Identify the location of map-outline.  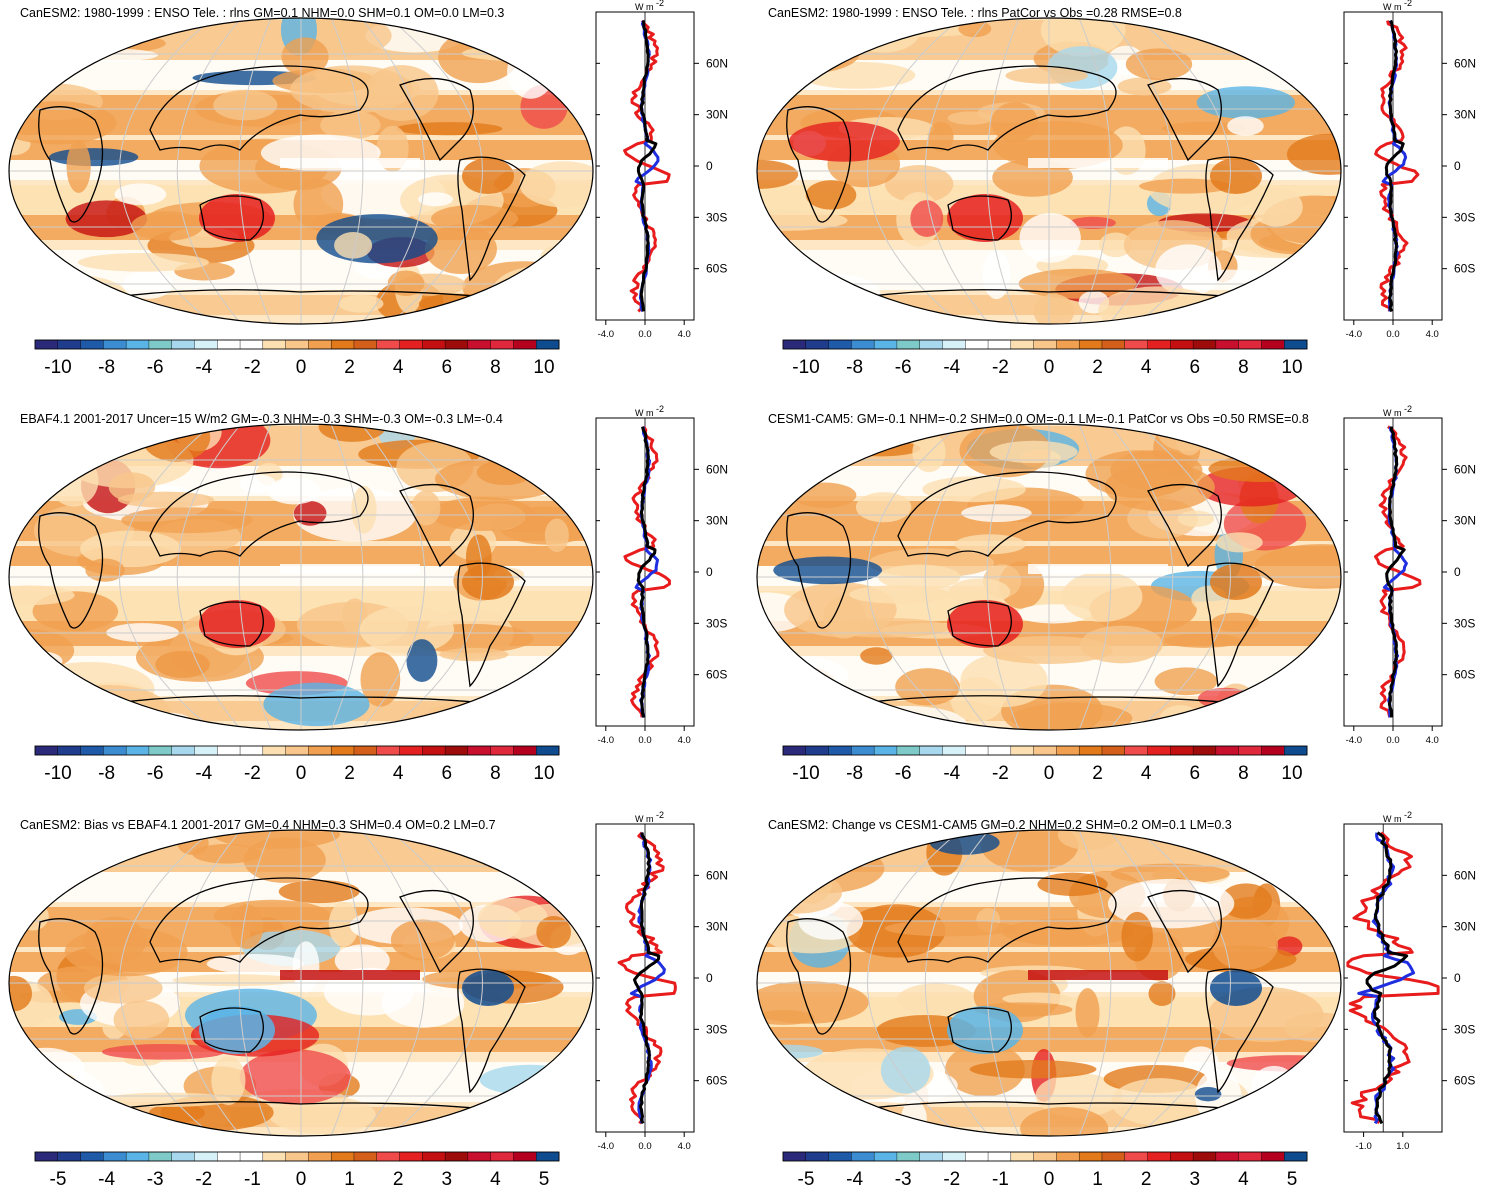
(1049, 577).